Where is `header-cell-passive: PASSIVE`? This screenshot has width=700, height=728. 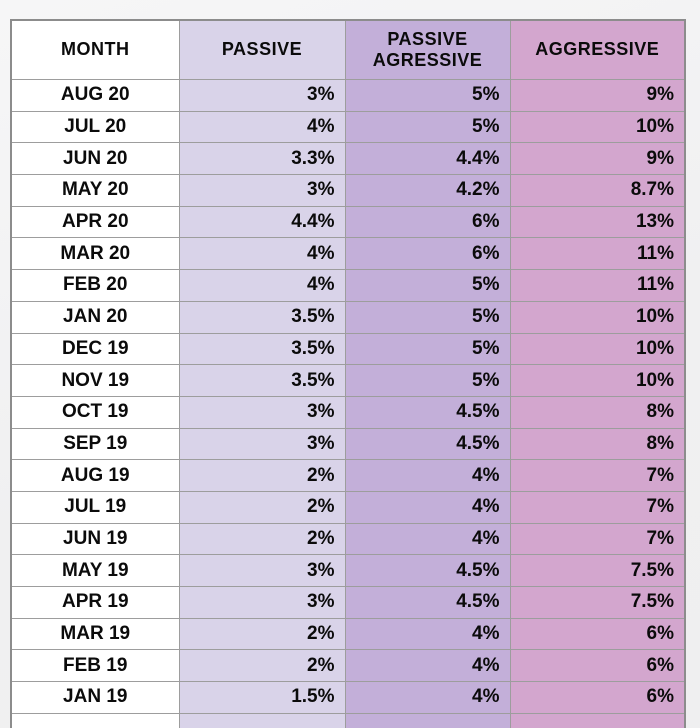
header-cell-passive: PASSIVE is located at coordinates (262, 49).